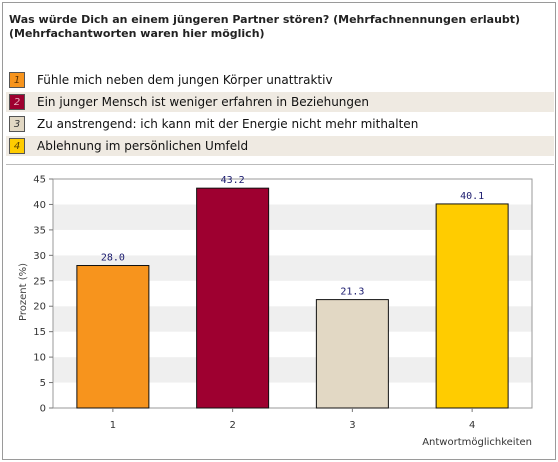  What do you see at coordinates (477, 442) in the screenshot?
I see `x-axis-label: Antwortmöglichkeiten` at bounding box center [477, 442].